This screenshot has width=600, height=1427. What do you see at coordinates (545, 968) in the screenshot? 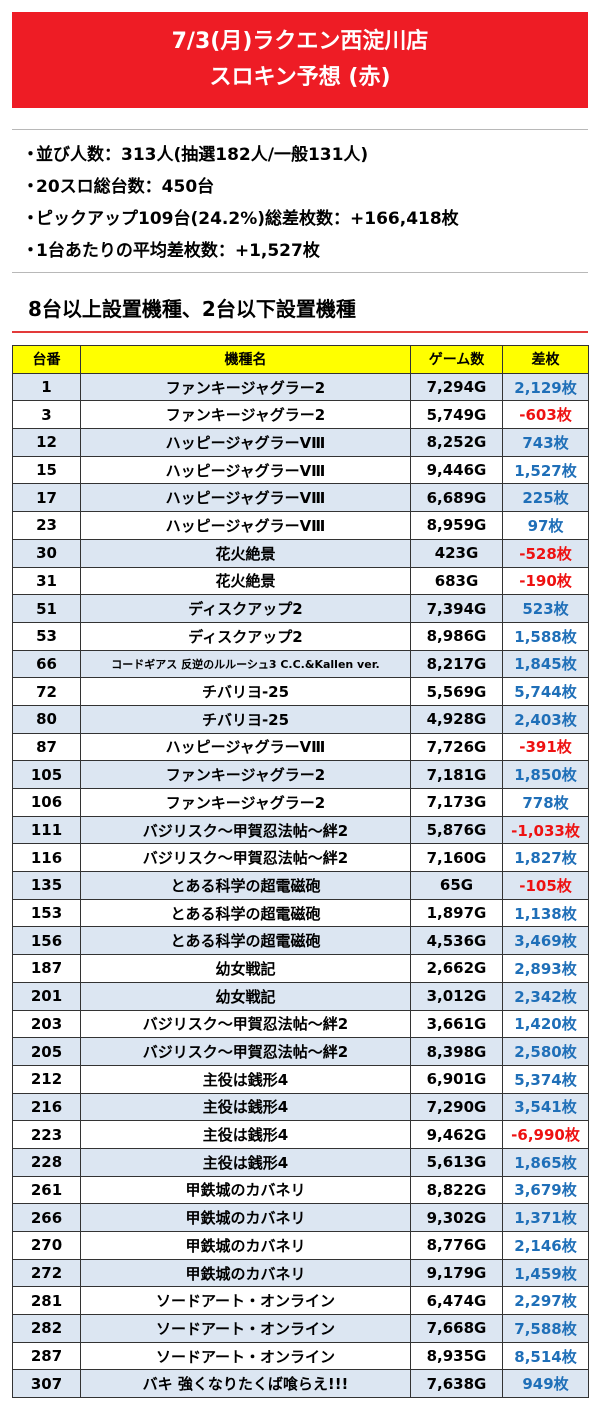
I see `cell-diff: 2,893枚` at bounding box center [545, 968].